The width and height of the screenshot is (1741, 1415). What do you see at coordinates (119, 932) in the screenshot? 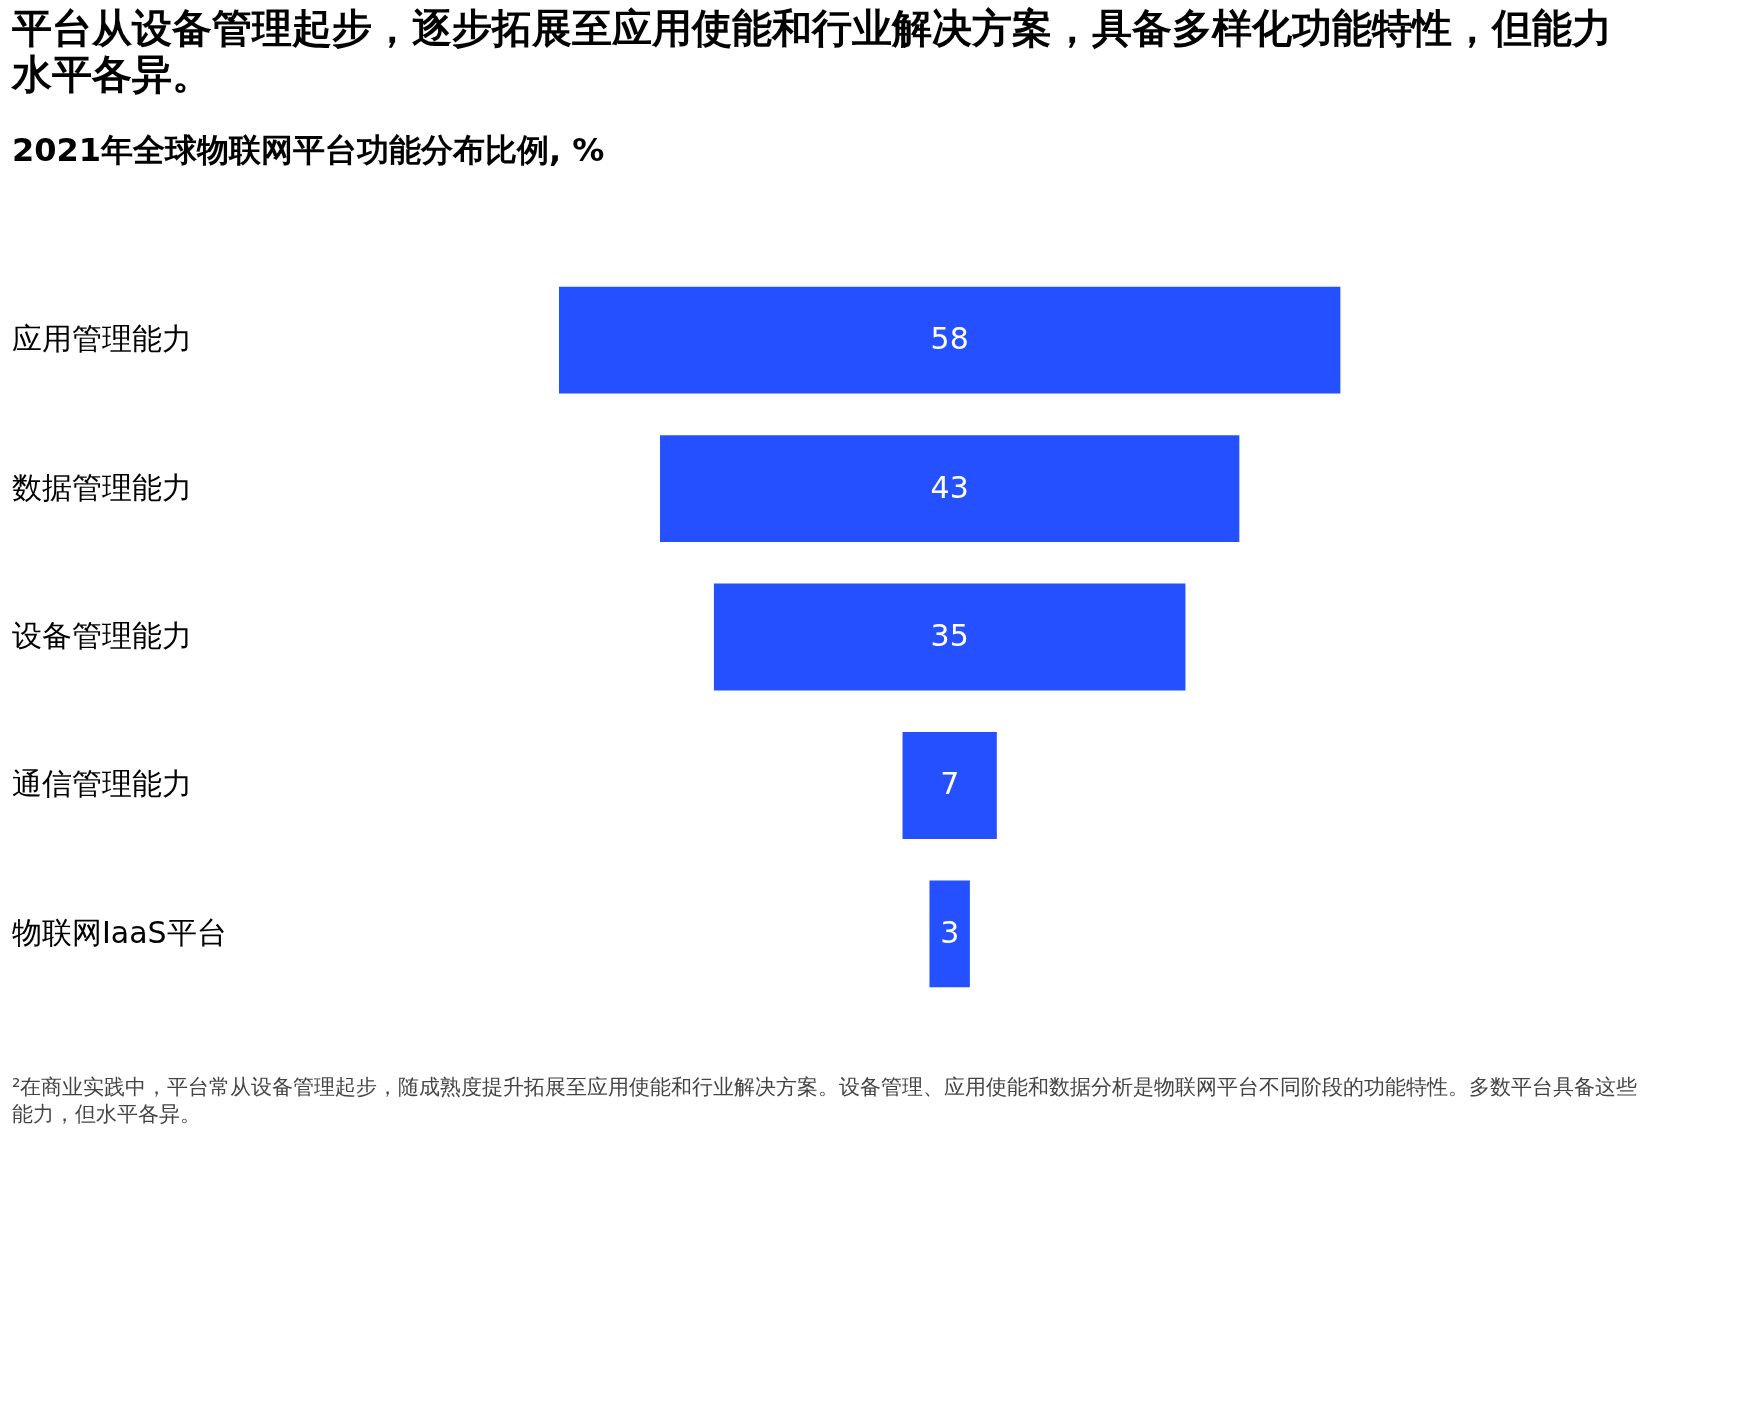
I see `category-label: 物联网IaaS平台` at bounding box center [119, 932].